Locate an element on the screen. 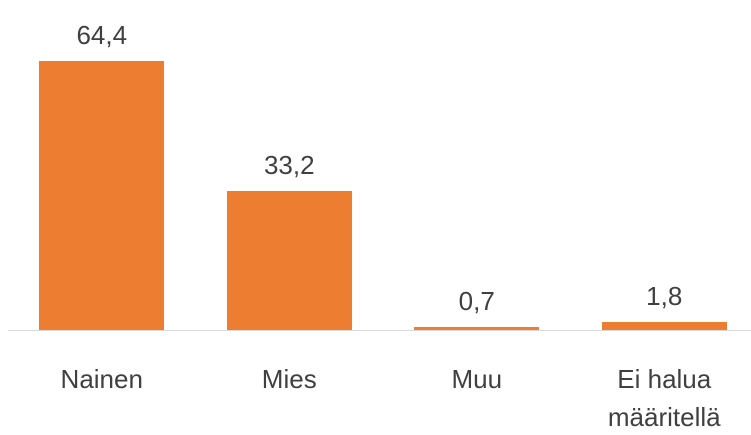 This screenshot has height=435, width=751. x-tick-label: Muu is located at coordinates (477, 379).